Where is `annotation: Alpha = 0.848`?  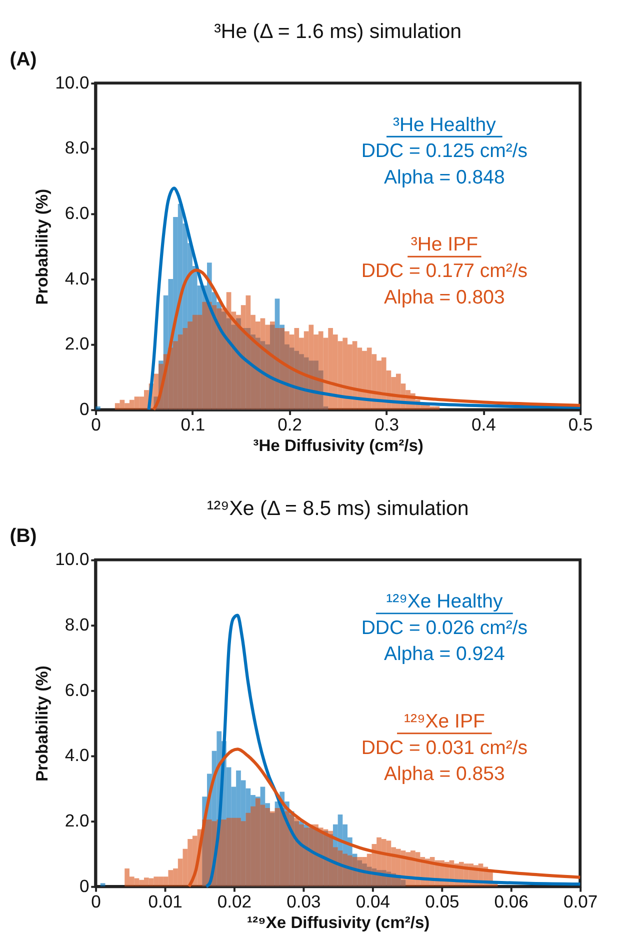 annotation: Alpha = 0.848 is located at coordinates (444, 177).